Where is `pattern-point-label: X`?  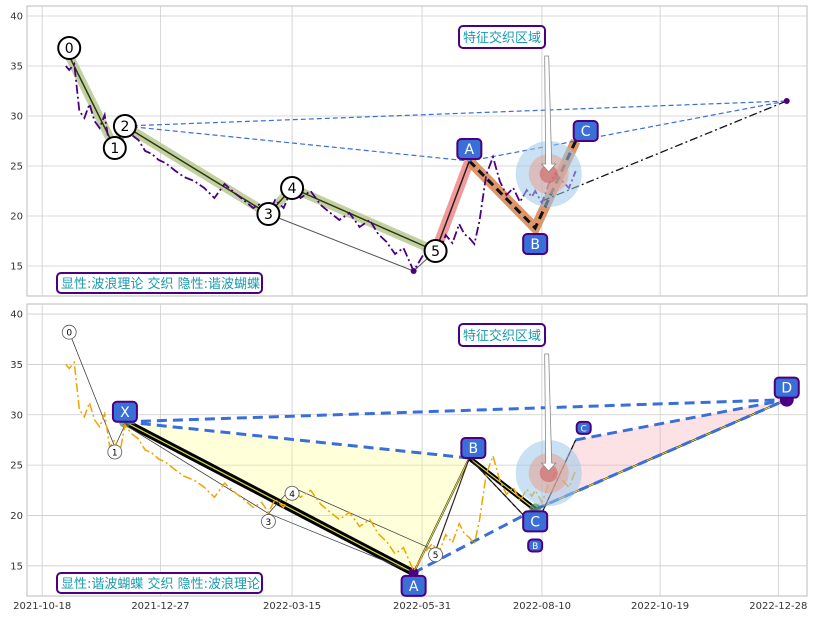 pattern-point-label: X is located at coordinates (125, 413).